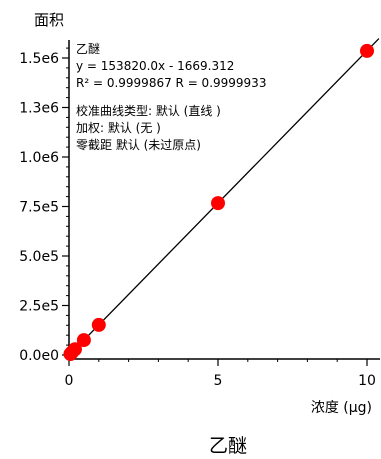 This screenshot has height=459, width=381. Describe the element at coordinates (39, 208) in the screenshot. I see `y-tick-label: 7.5e5` at that location.